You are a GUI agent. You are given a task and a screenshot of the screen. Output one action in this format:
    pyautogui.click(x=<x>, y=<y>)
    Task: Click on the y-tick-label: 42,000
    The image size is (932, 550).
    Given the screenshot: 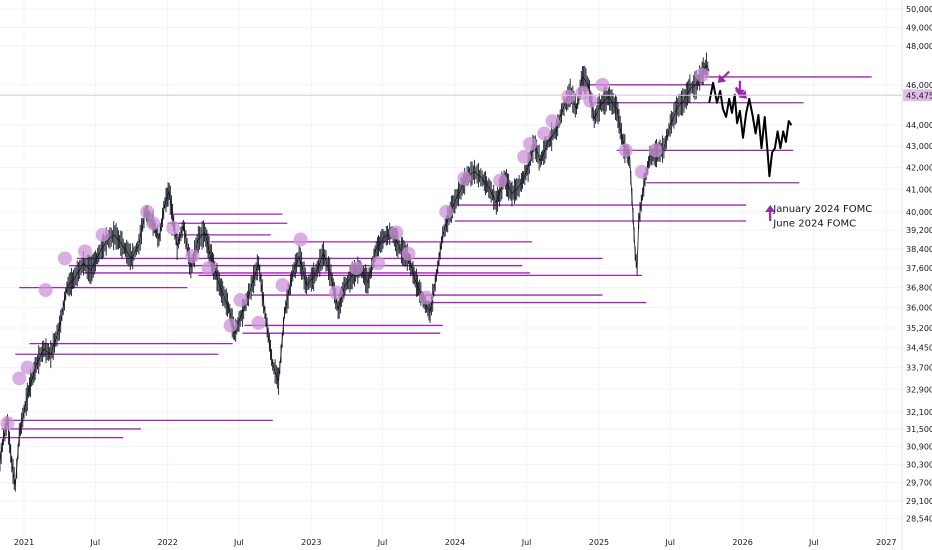 What is the action you would take?
    pyautogui.click(x=919, y=168)
    